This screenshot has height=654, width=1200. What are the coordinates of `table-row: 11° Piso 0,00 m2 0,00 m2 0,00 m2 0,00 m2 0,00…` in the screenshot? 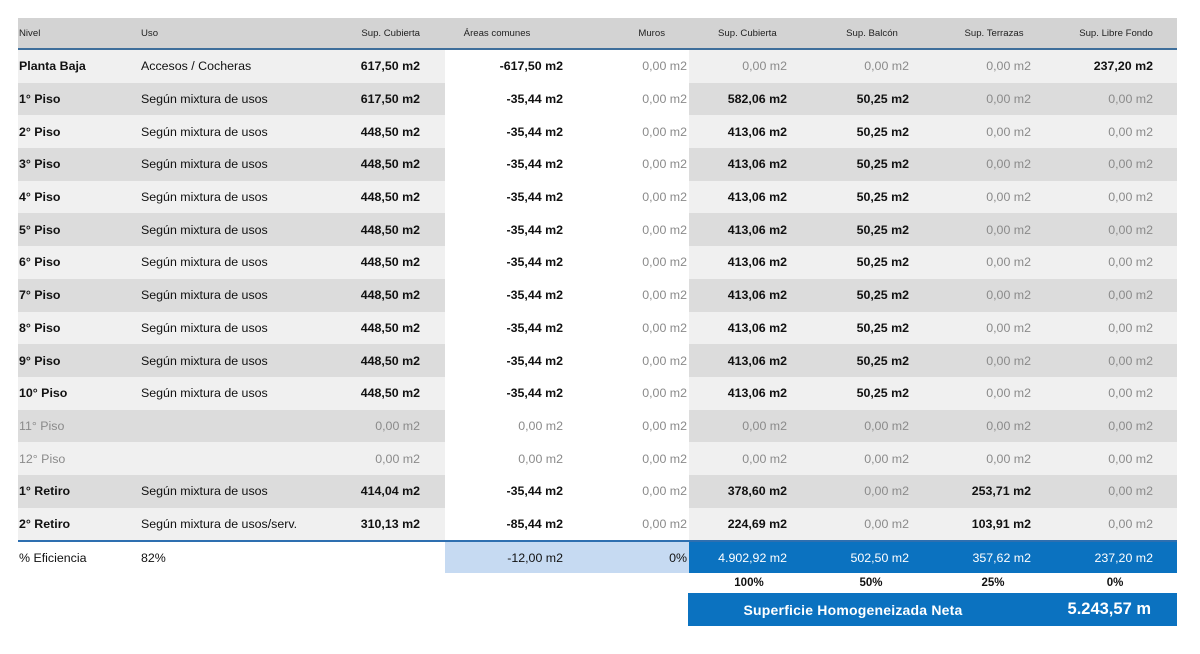 It's located at (597, 426).